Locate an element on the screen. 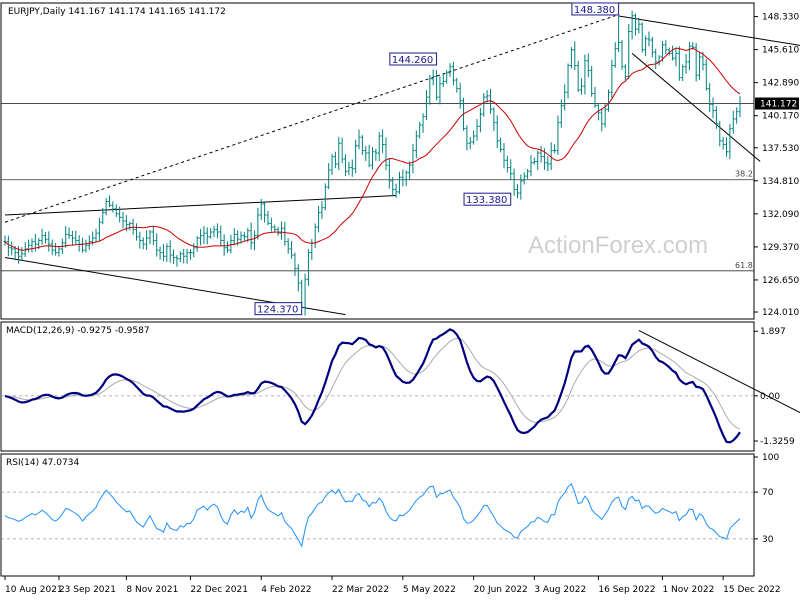 This screenshot has height=600, width=800. price-axis-label: 129.370 is located at coordinates (780, 248).